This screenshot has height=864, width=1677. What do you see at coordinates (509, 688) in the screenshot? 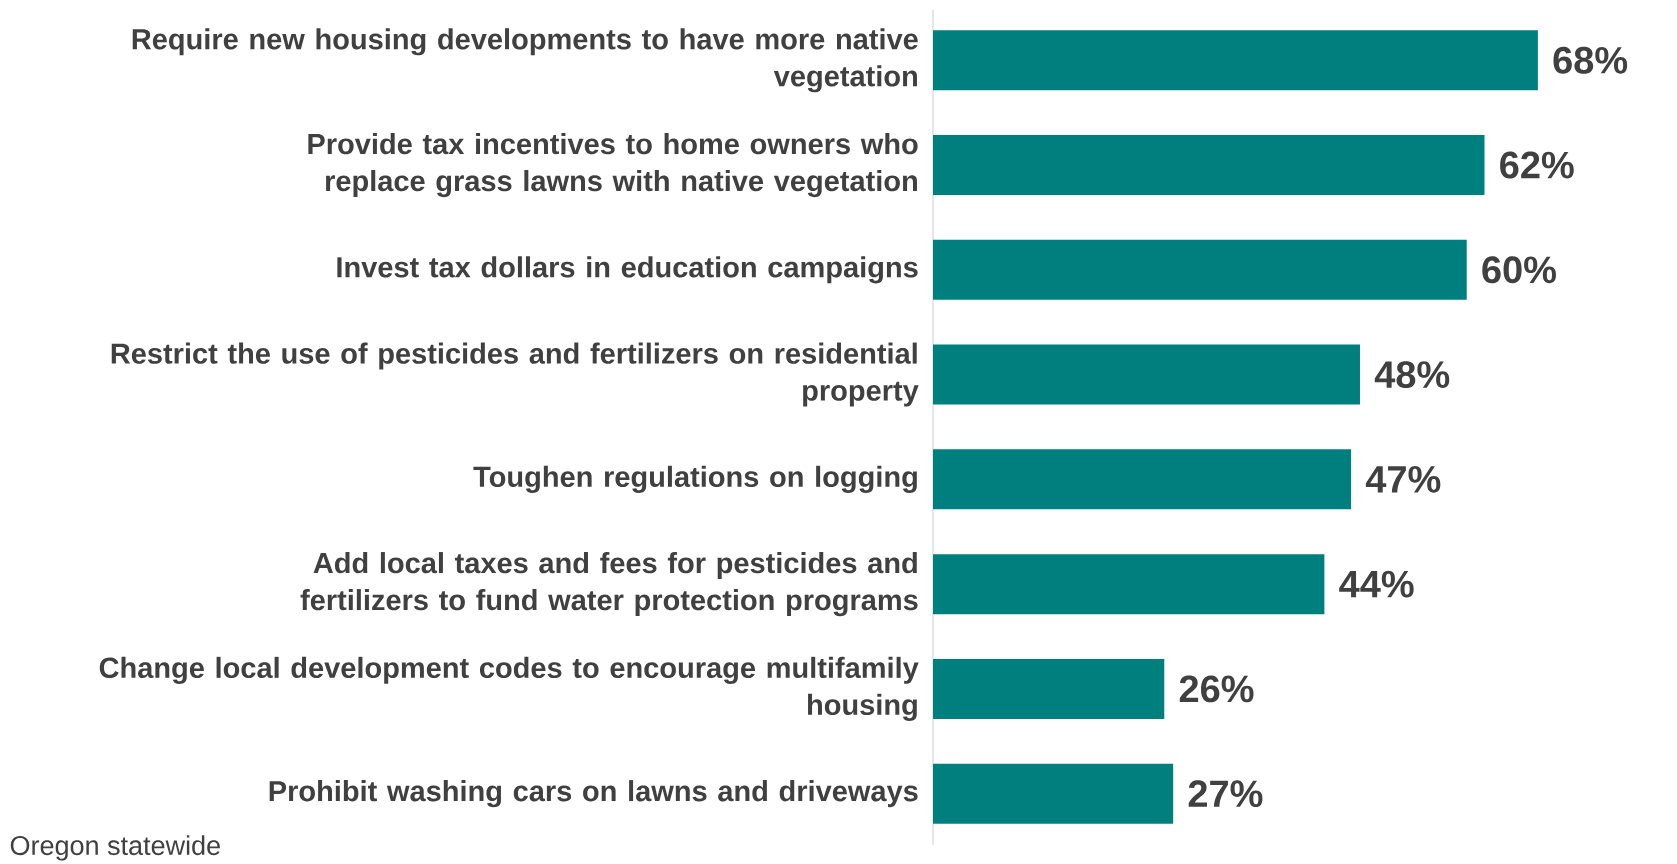
I see `y-tick-label: Change local development codes to encourage multifamily housing` at bounding box center [509, 688].